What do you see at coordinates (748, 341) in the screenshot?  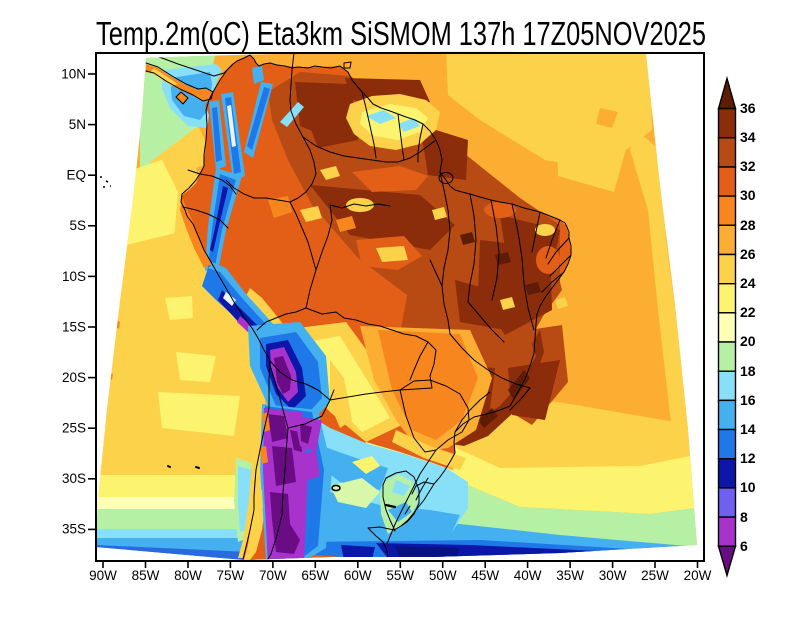 I see `svg-text: 20` at bounding box center [748, 341].